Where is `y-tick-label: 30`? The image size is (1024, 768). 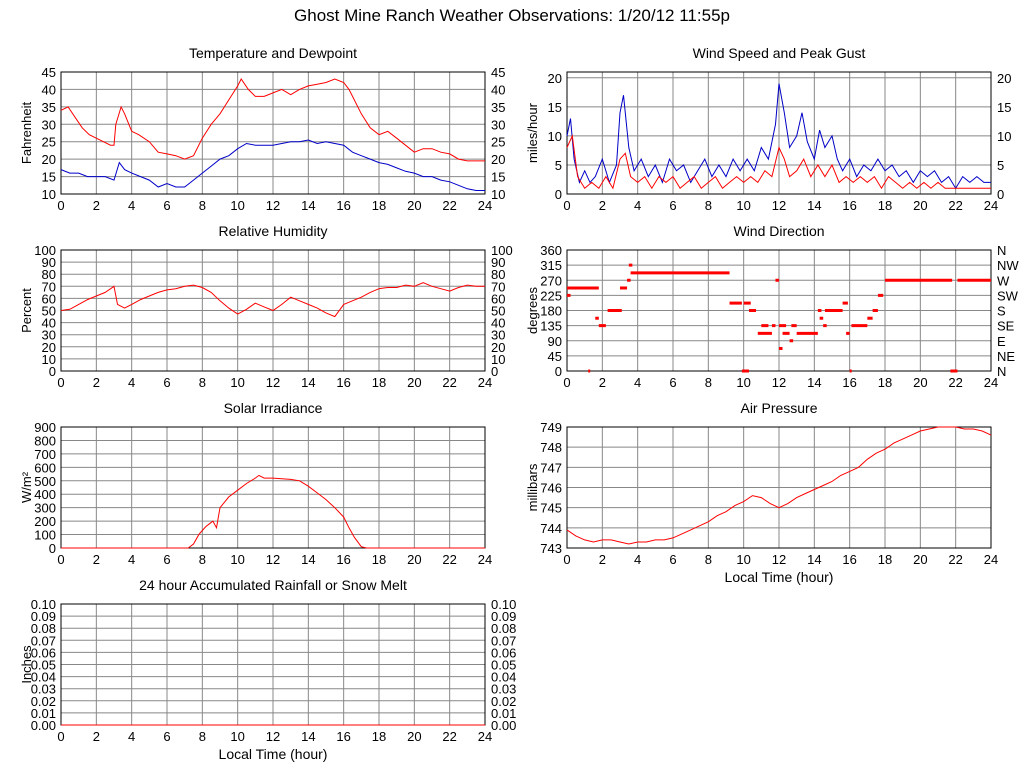
y-tick-label: 30 is located at coordinates (49, 124).